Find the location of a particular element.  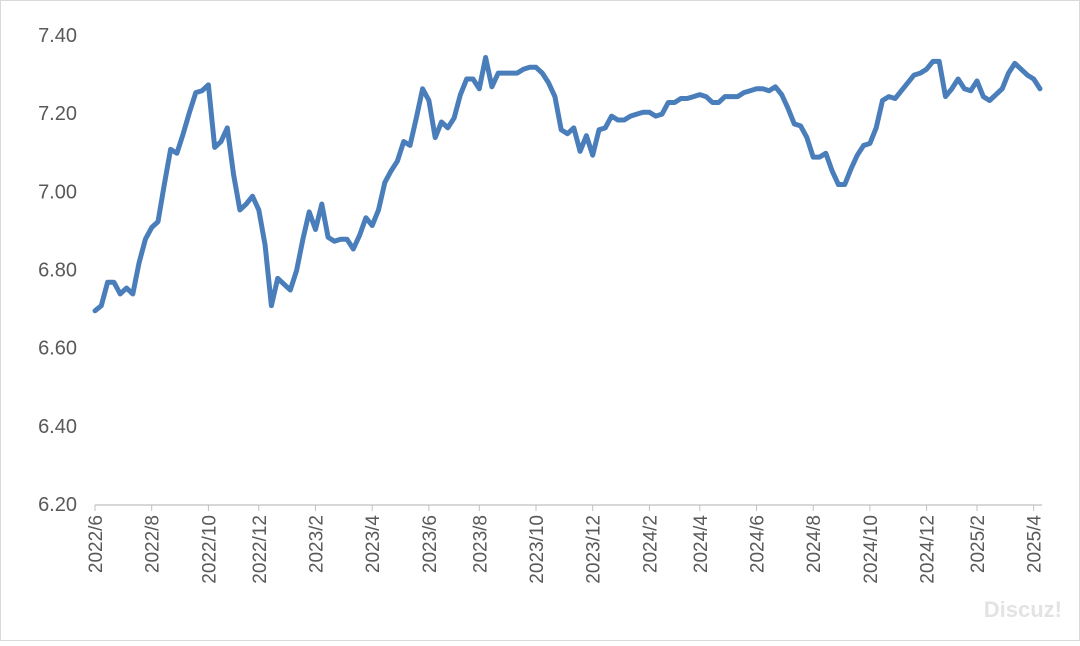

y-tick-label: 6.40 is located at coordinates (57, 427).